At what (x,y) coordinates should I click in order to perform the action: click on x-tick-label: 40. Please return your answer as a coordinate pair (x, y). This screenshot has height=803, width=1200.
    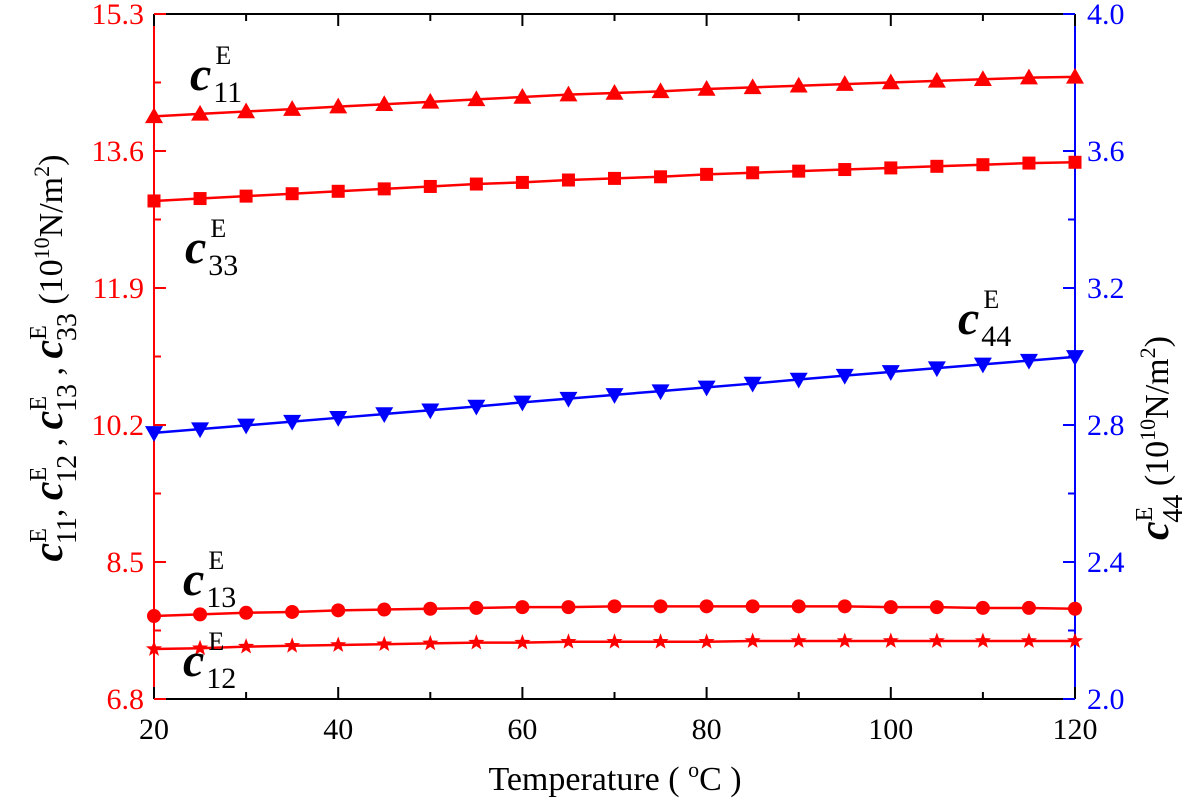
    Looking at the image, I should click on (338, 729).